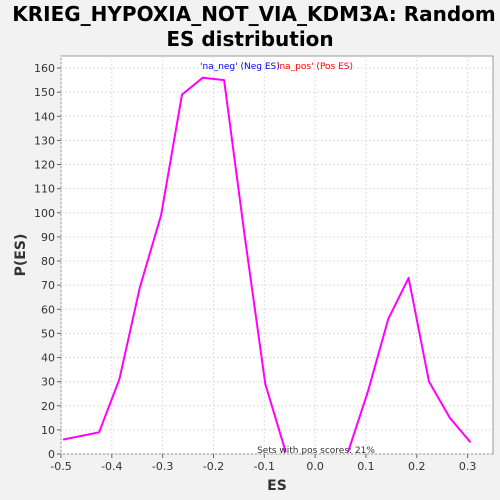 The width and height of the screenshot is (500, 500). I want to click on x-tick-label: -0.2, so click(213, 466).